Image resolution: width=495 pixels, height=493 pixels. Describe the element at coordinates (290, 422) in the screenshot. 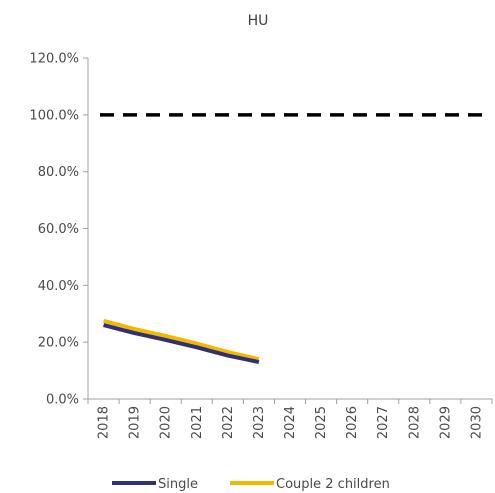

I see `x-tick-label: 2024` at that location.